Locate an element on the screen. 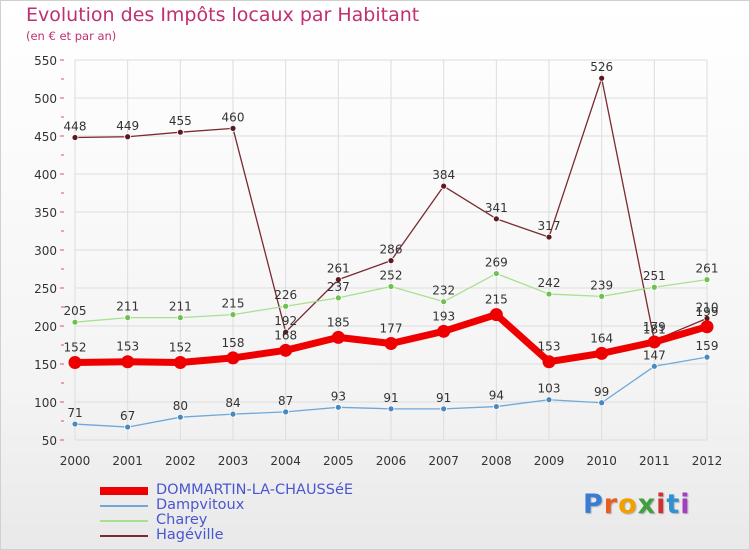 The width and height of the screenshot is (750, 550). data-label: 286 is located at coordinates (391, 250).